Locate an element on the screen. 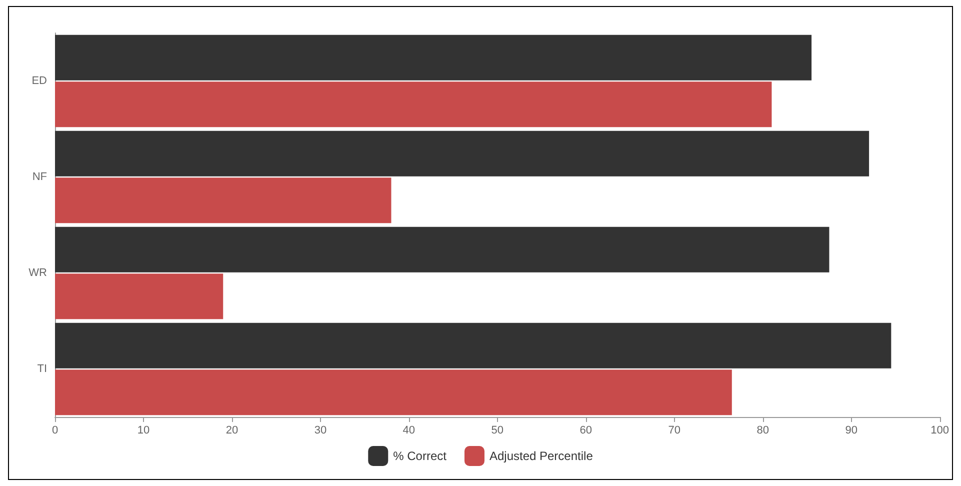 The image size is (961, 486). x-tick-label: 40 is located at coordinates (409, 430).